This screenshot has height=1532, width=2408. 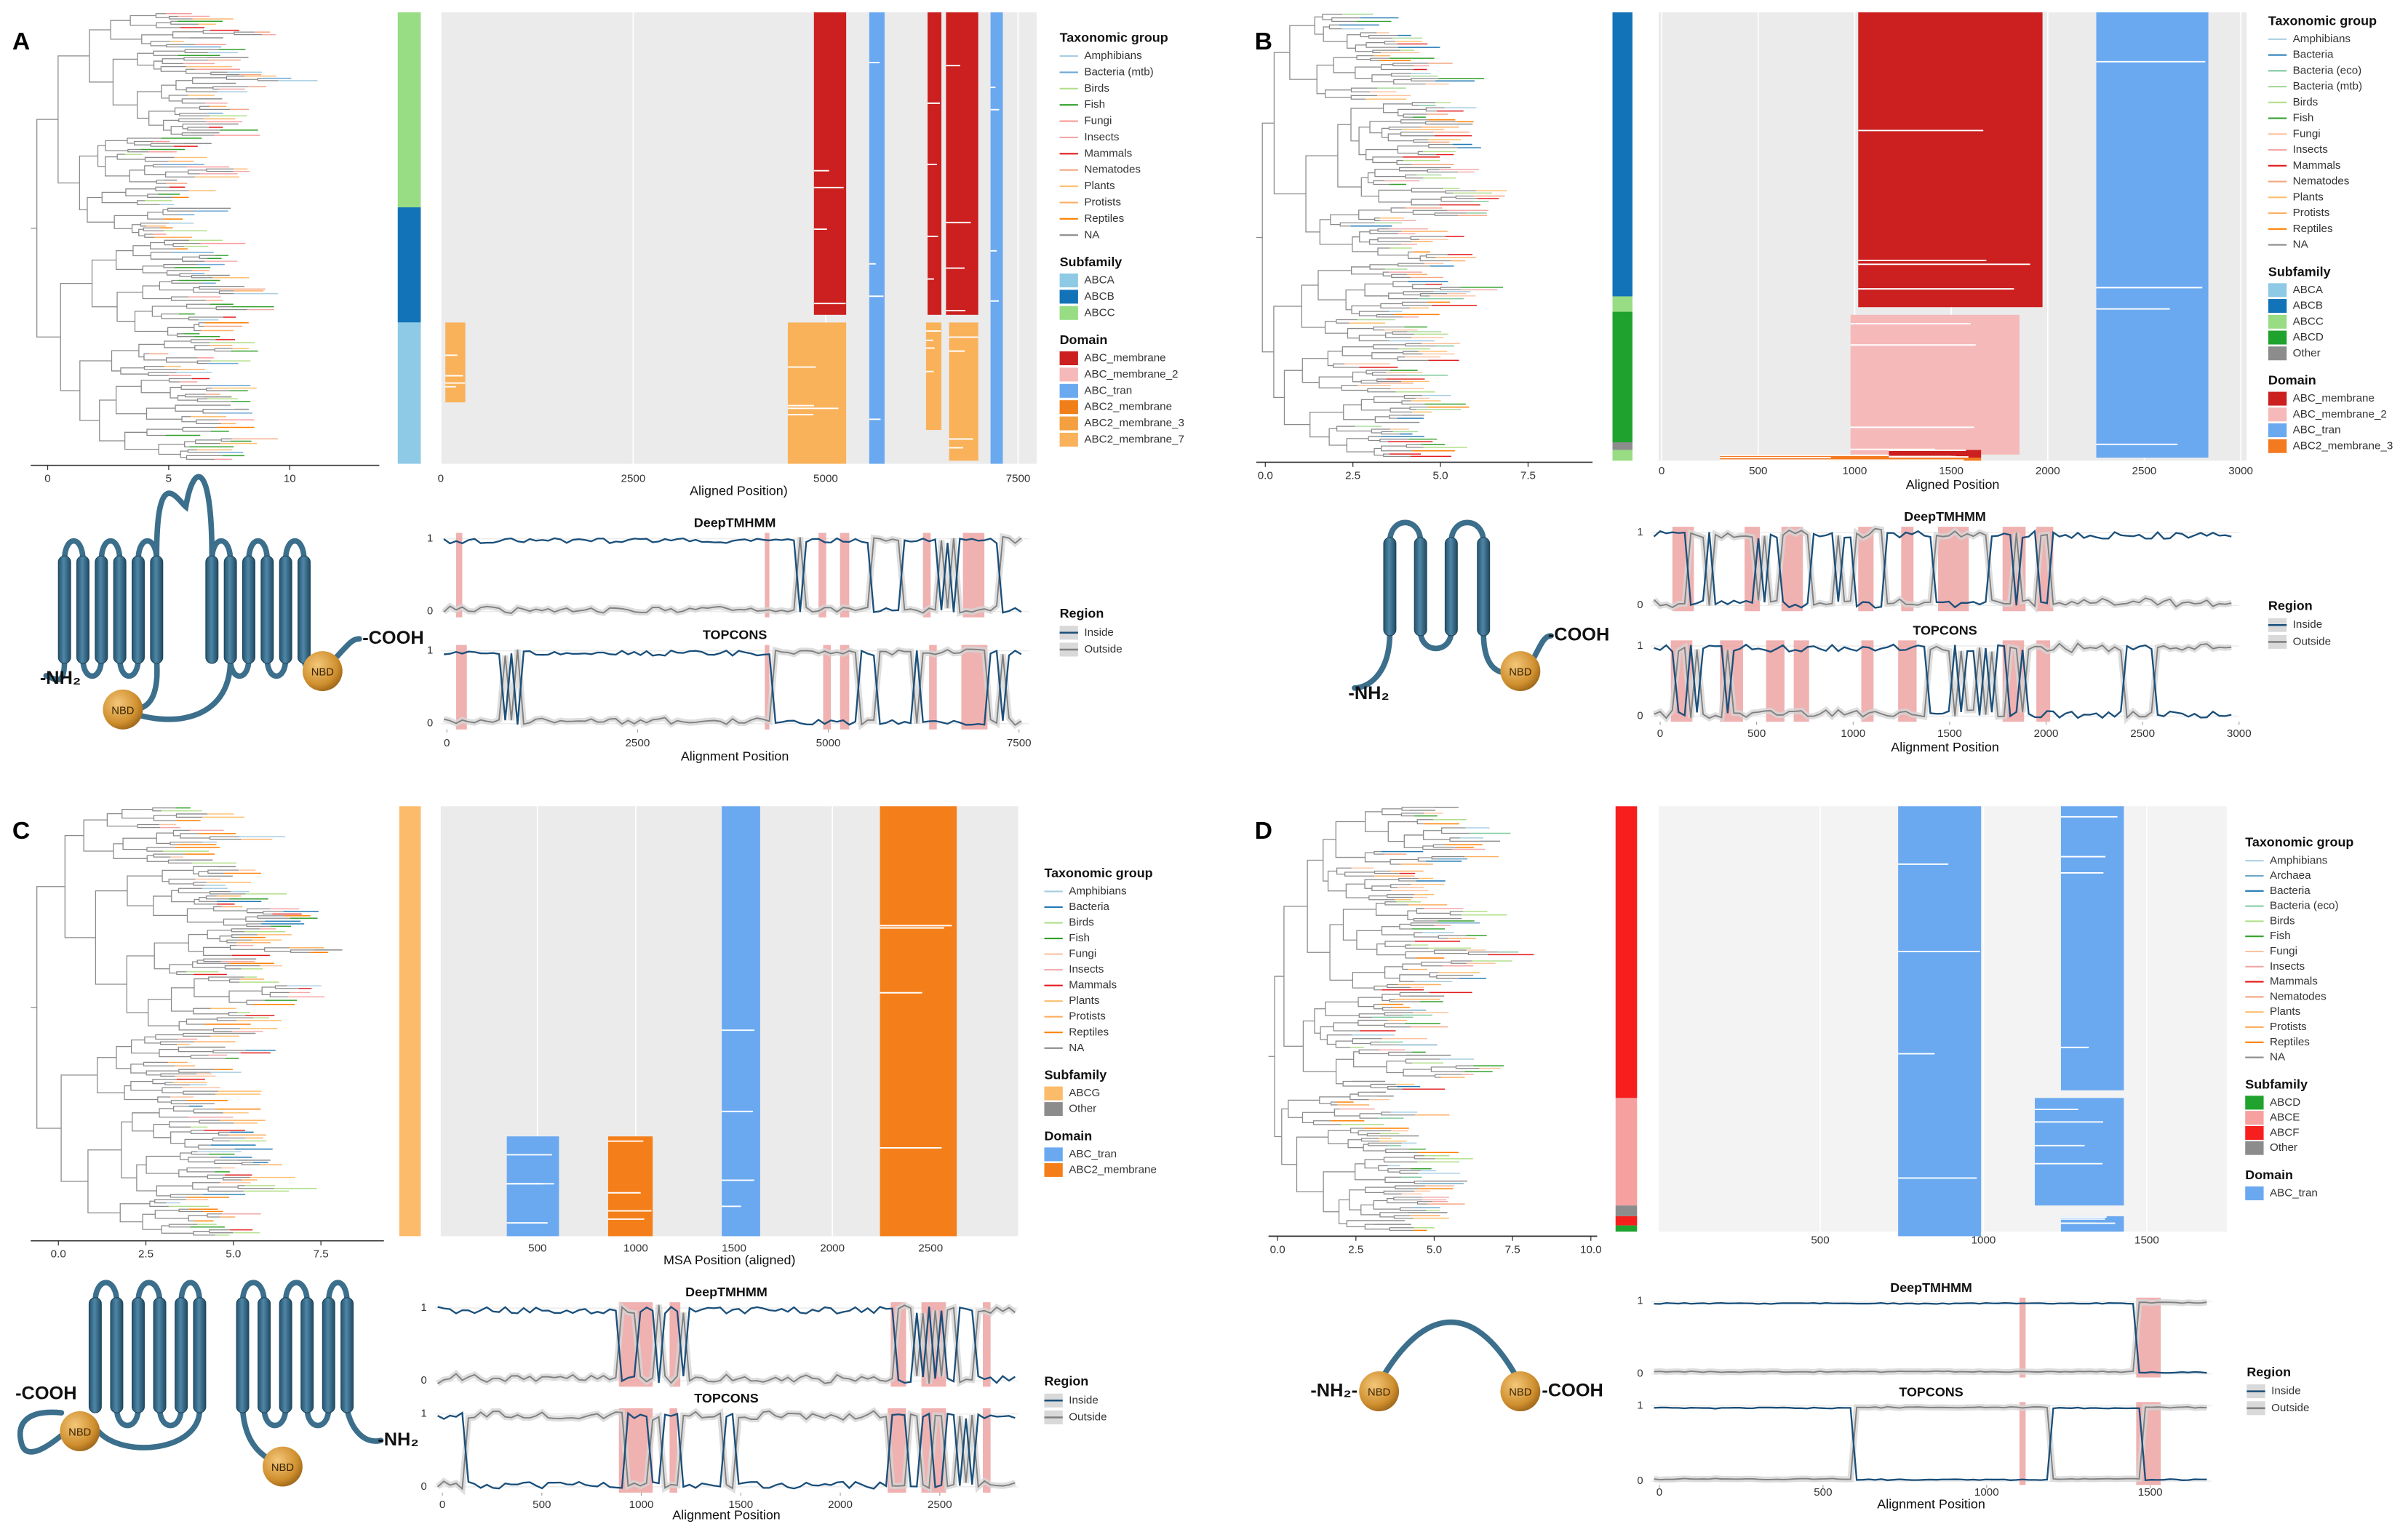 I want to click on outside-line, so click(x=726, y=1344).